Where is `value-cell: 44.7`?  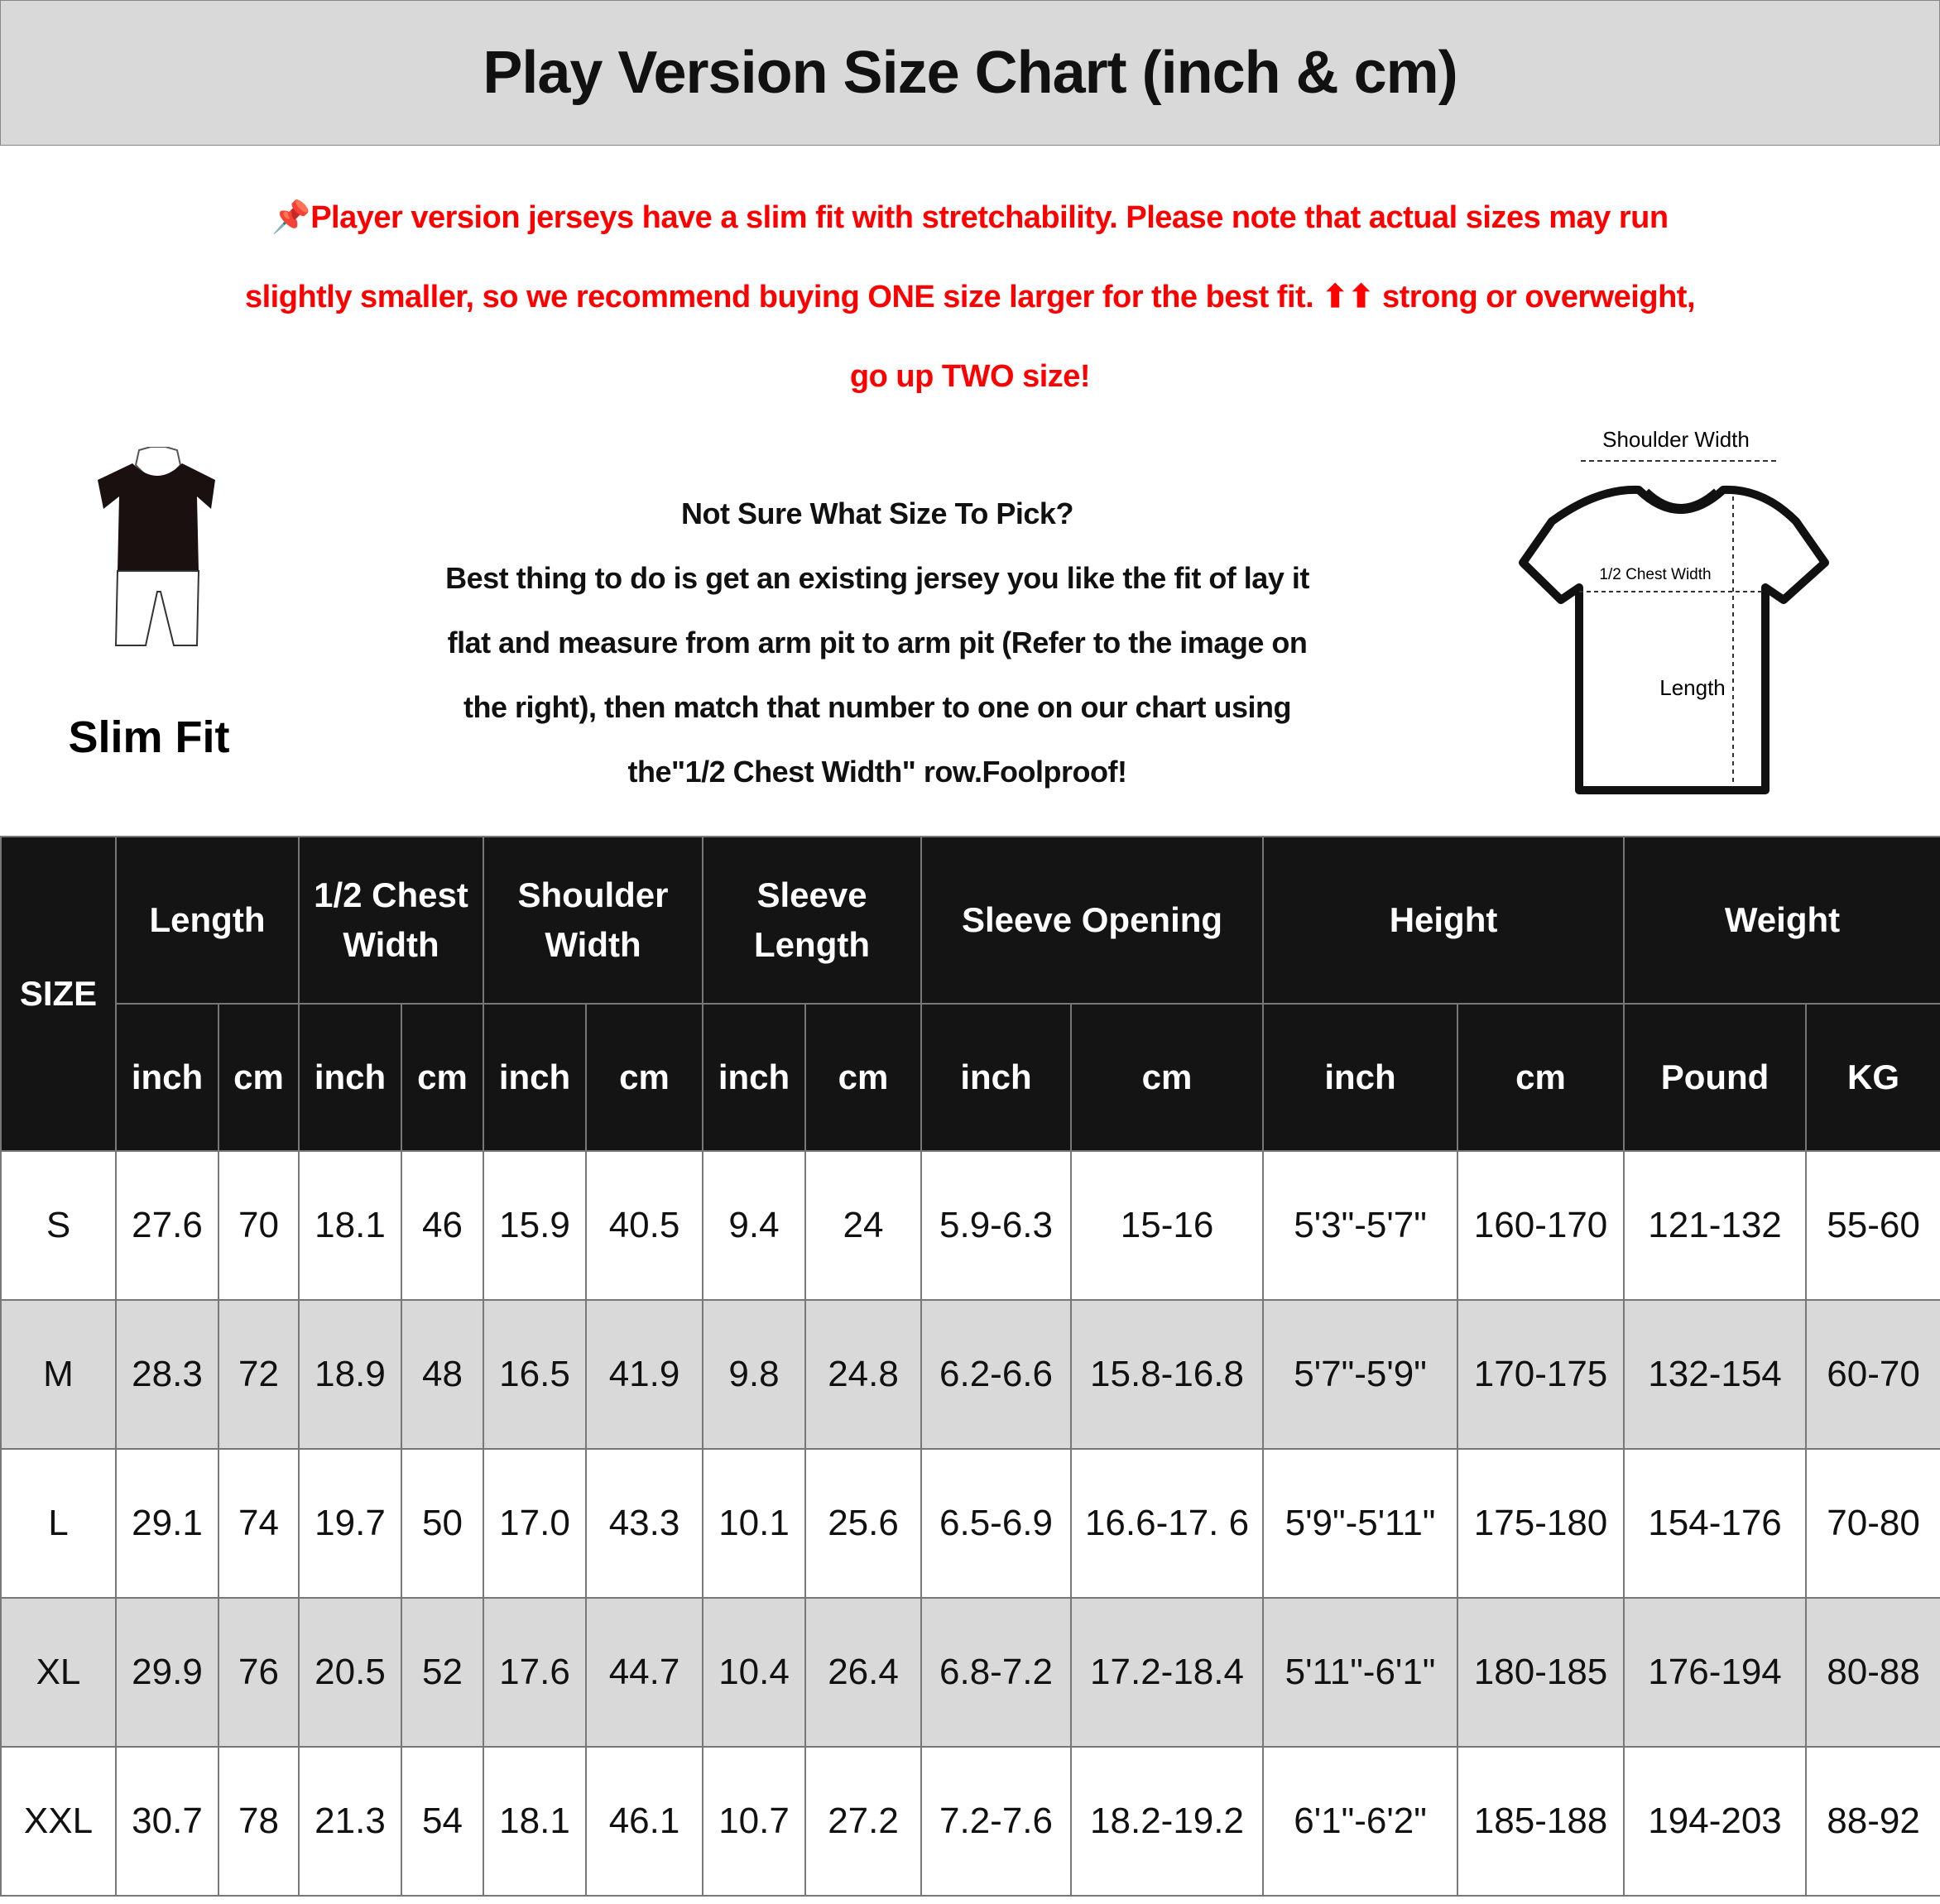 value-cell: 44.7 is located at coordinates (644, 1672).